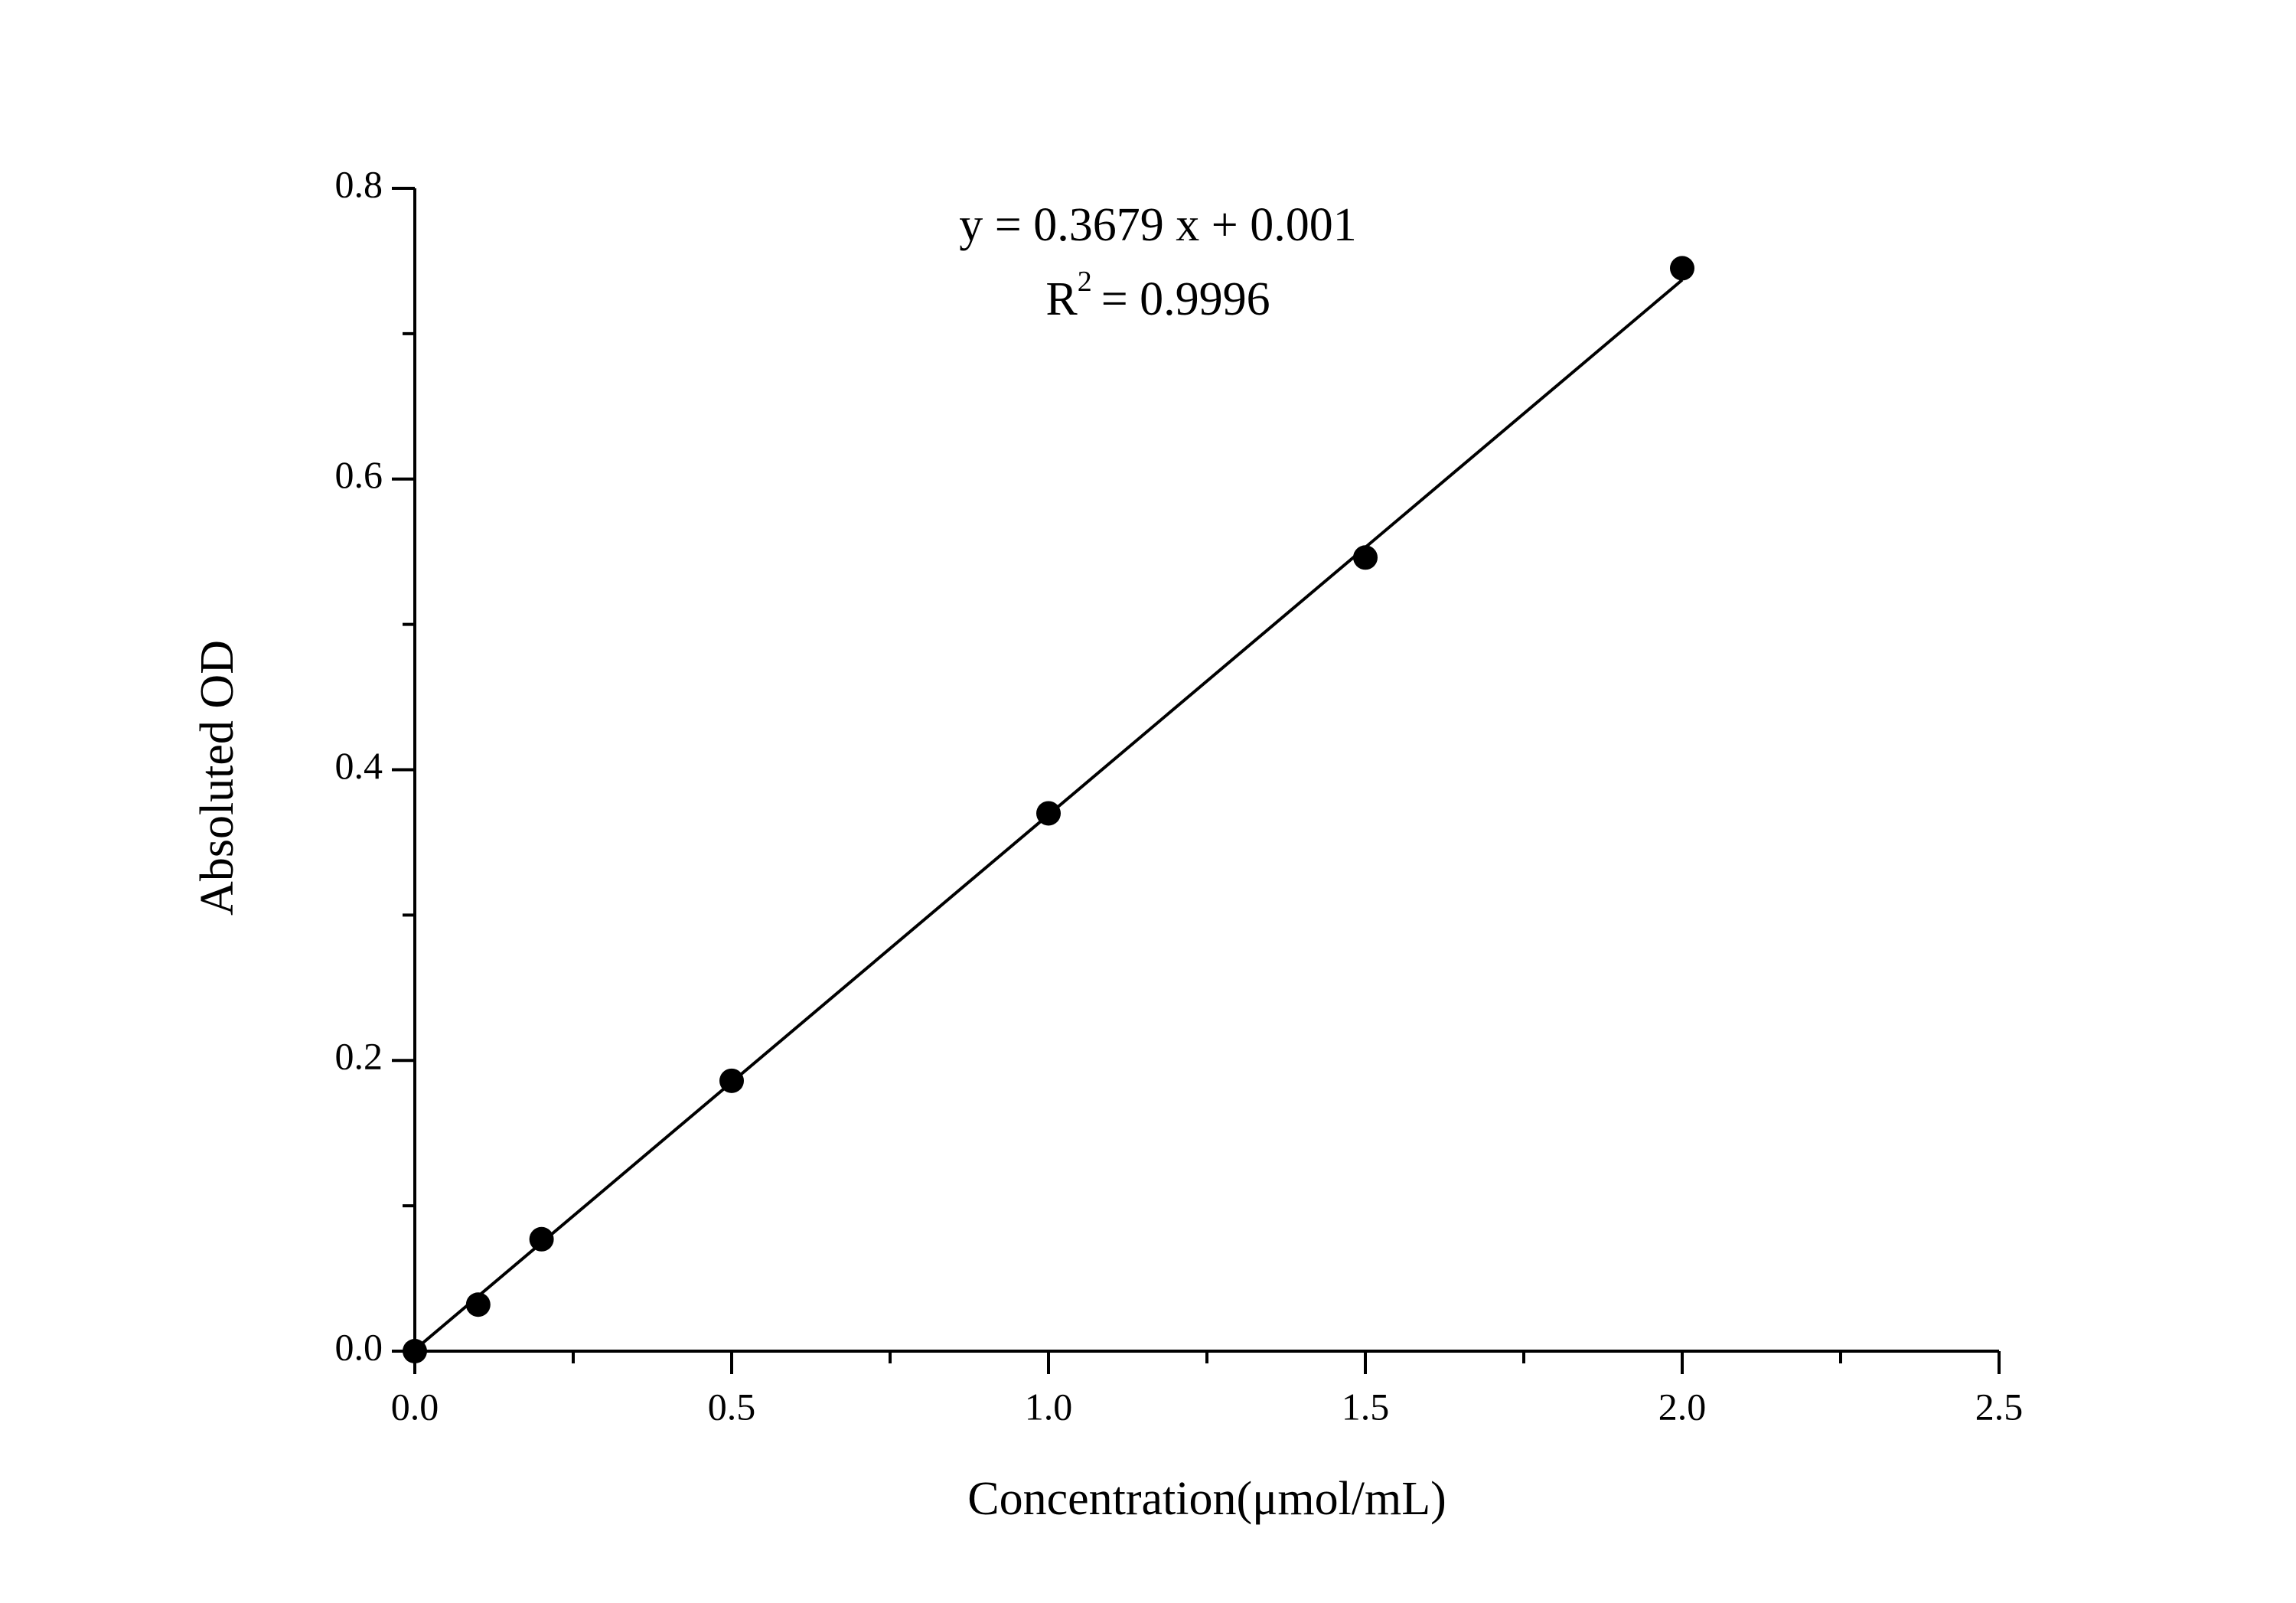  I want to click on equation: y = 0.3679 x + 0.001, so click(1157, 225).